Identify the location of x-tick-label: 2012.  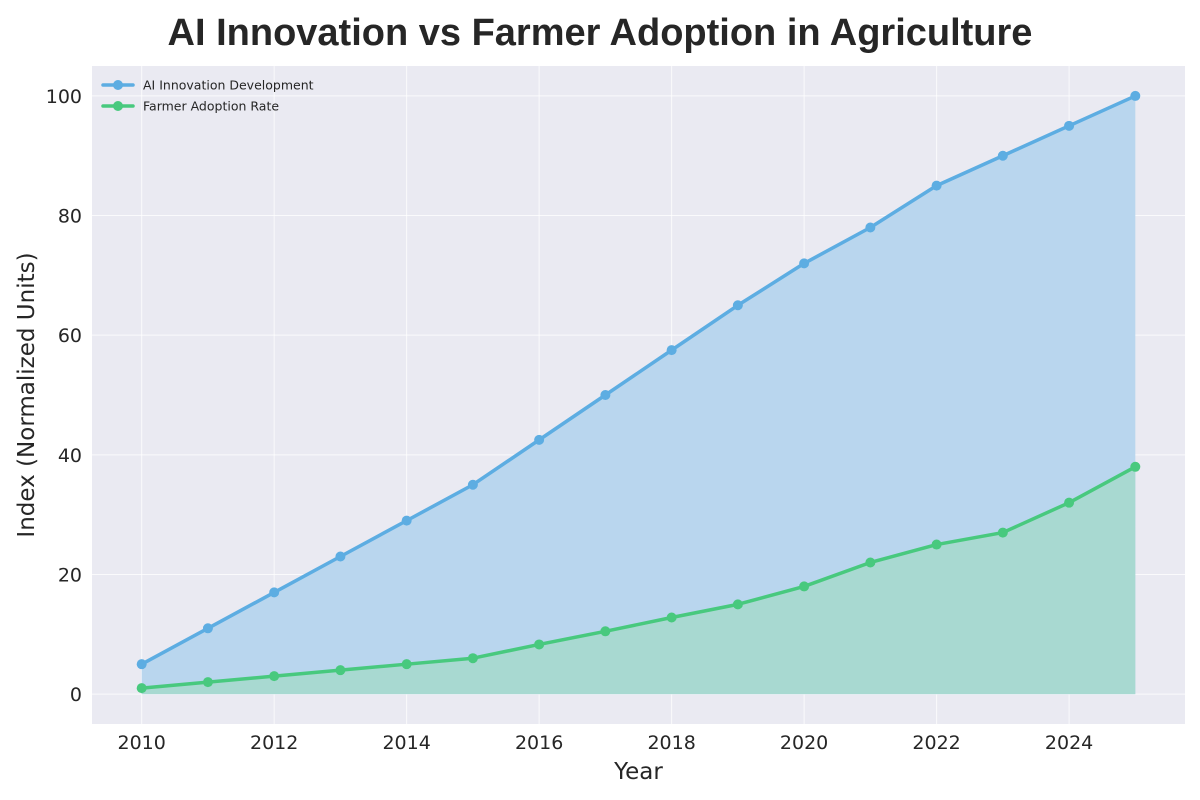
(274, 743).